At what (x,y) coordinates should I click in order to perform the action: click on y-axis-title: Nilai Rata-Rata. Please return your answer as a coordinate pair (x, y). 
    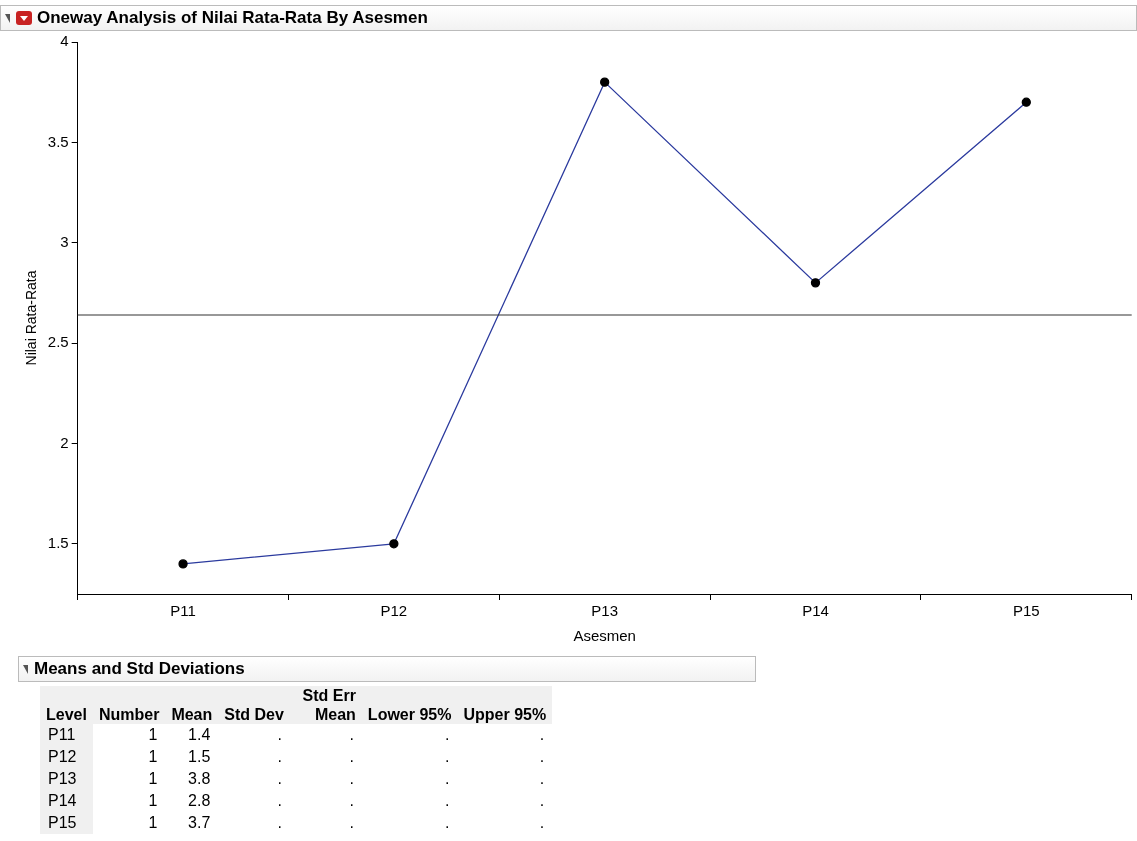
    Looking at the image, I should click on (31, 318).